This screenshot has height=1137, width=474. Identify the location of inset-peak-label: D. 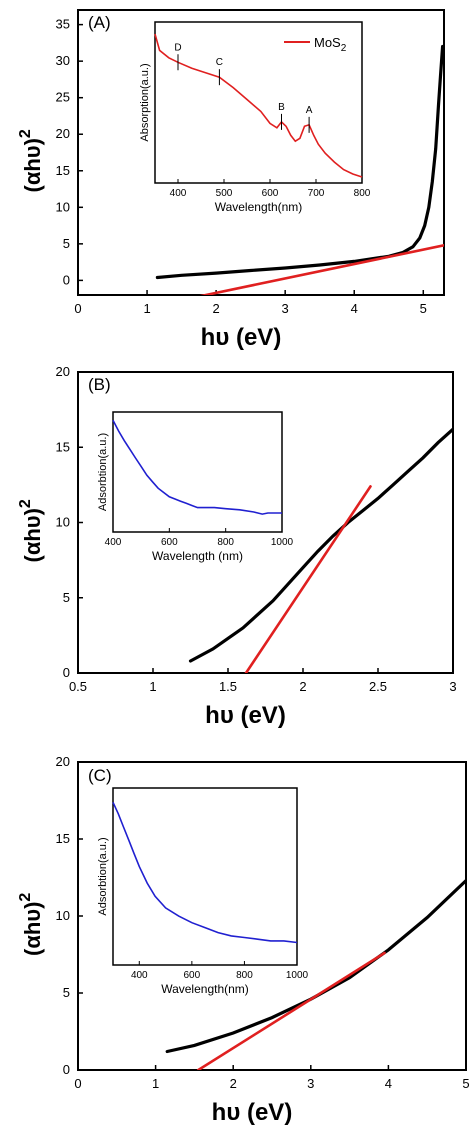
(177, 47).